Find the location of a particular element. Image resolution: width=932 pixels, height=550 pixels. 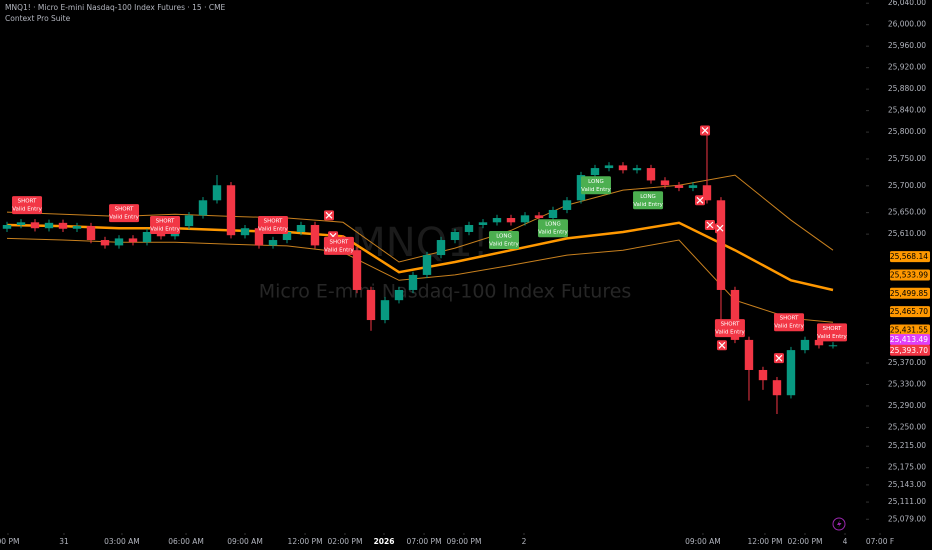

x-tick-label: 09:00 PM is located at coordinates (463, 541).